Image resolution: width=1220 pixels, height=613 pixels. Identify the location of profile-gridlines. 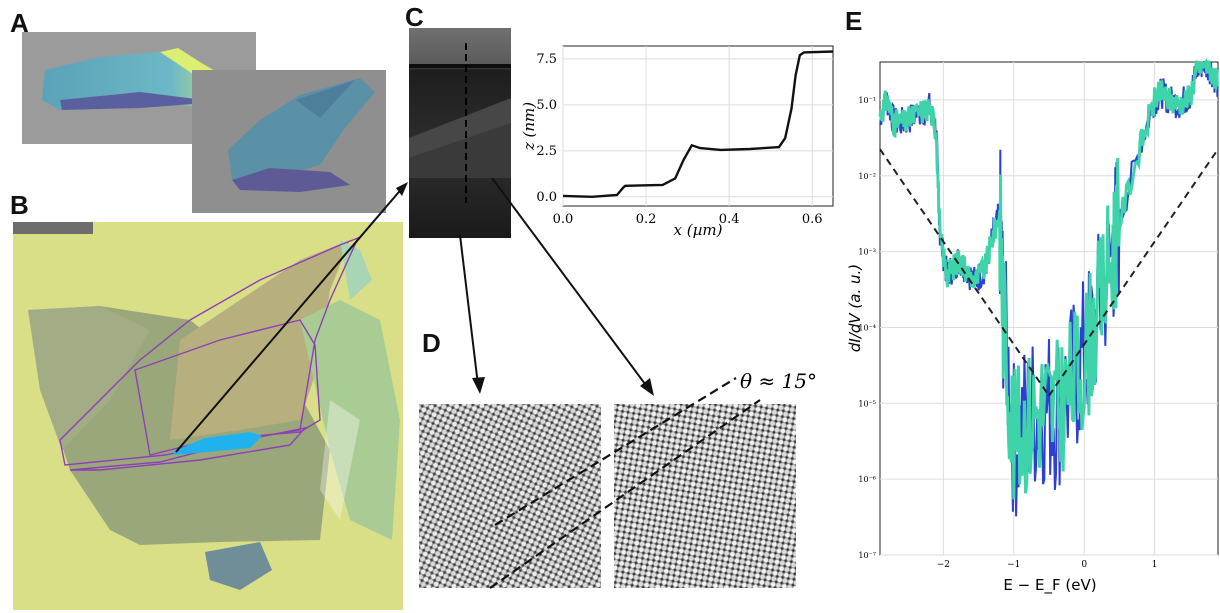
(697, 126).